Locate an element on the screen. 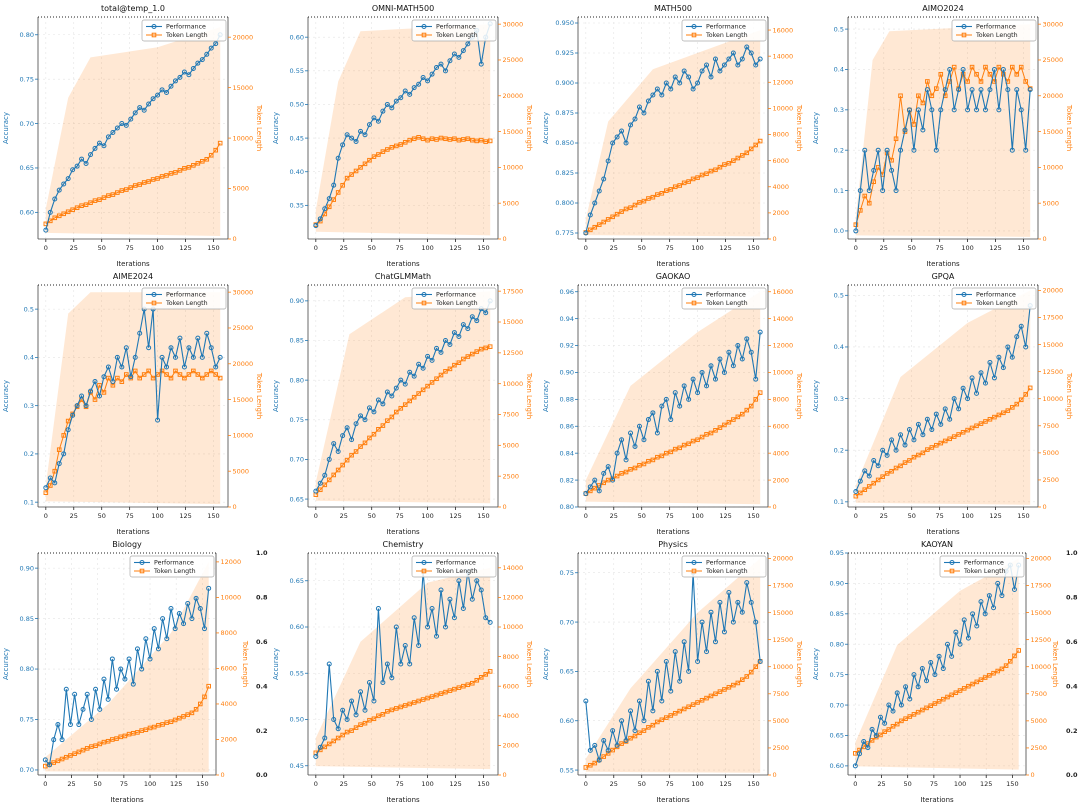 Image resolution: width=1080 pixels, height=805 pixels. right-tick-label: 6000 is located at coordinates (781, 426).